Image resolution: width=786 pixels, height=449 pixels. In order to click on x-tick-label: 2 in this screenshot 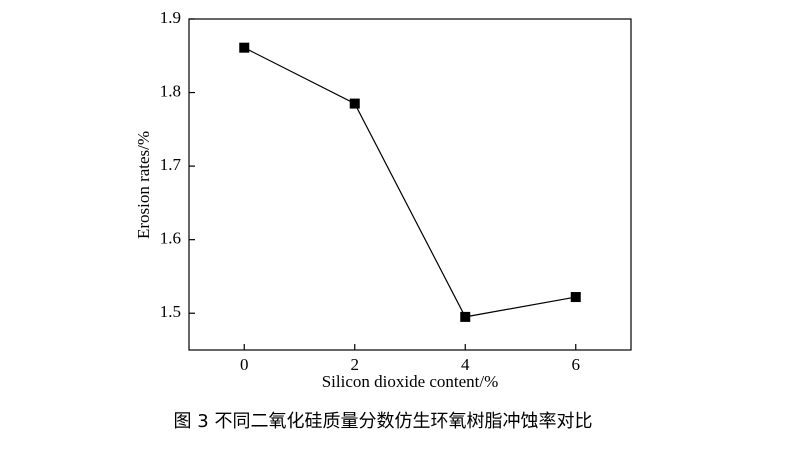, I will do `click(355, 364)`.